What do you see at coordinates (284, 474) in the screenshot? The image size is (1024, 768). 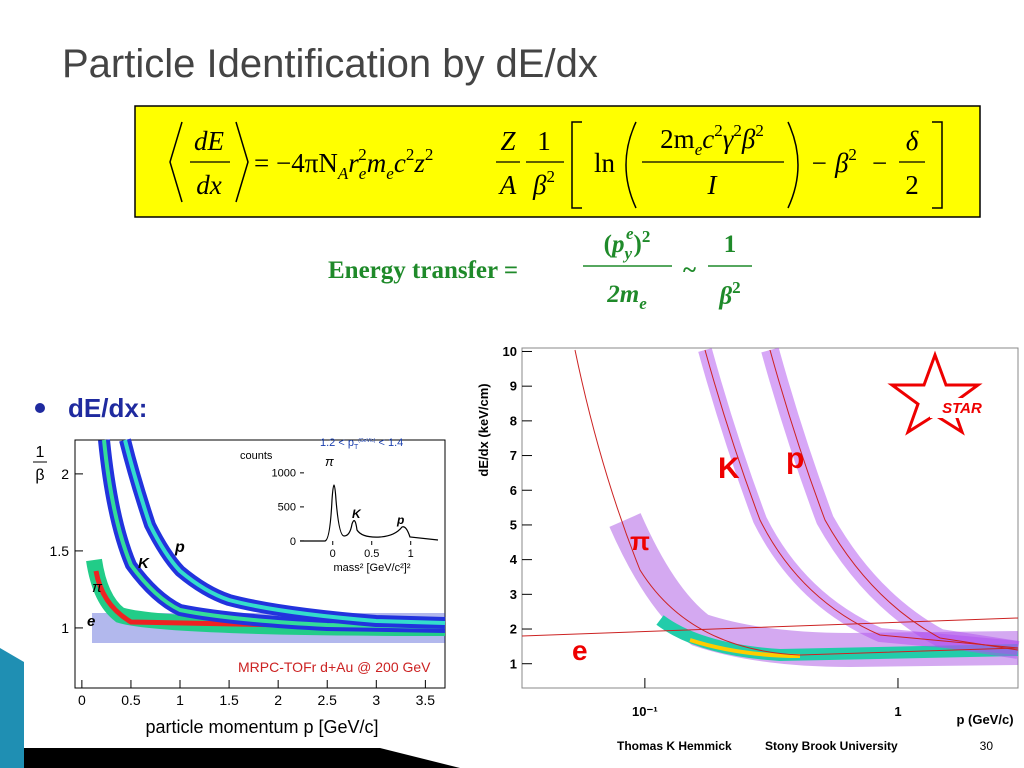 I see `y-tick-label: 1000` at bounding box center [284, 474].